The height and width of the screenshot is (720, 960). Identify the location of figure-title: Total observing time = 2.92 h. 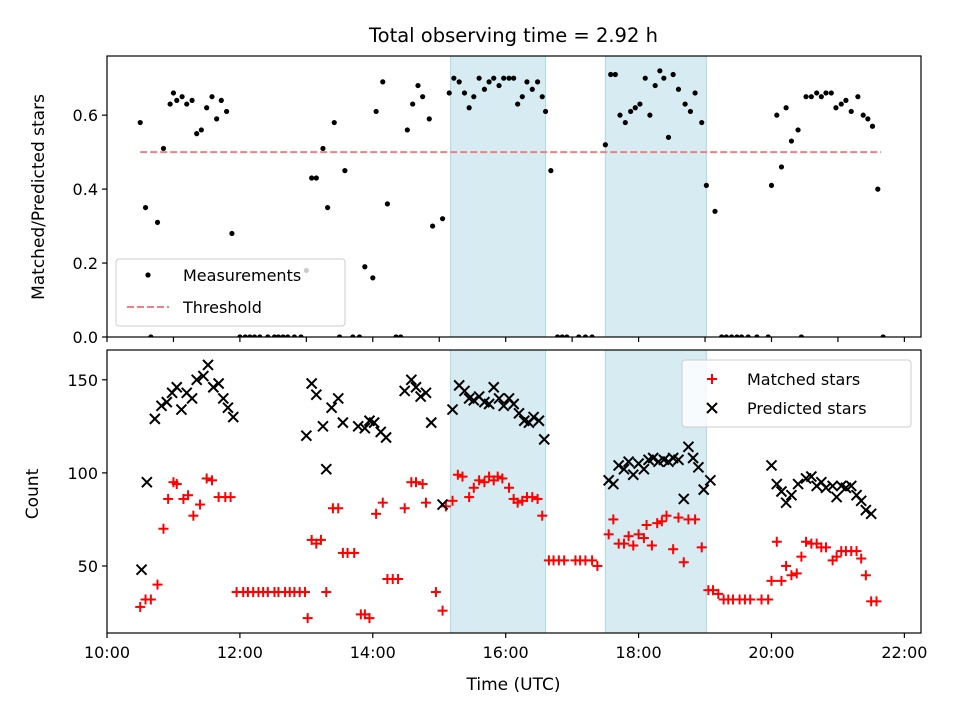
(513, 35).